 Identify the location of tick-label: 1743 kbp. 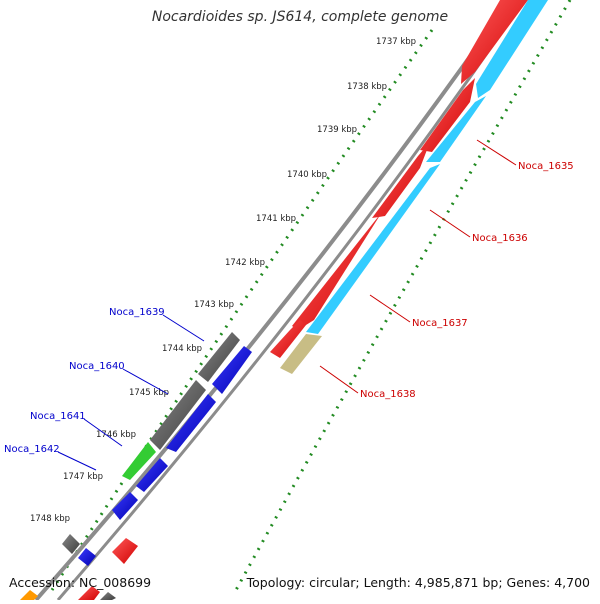
(214, 305).